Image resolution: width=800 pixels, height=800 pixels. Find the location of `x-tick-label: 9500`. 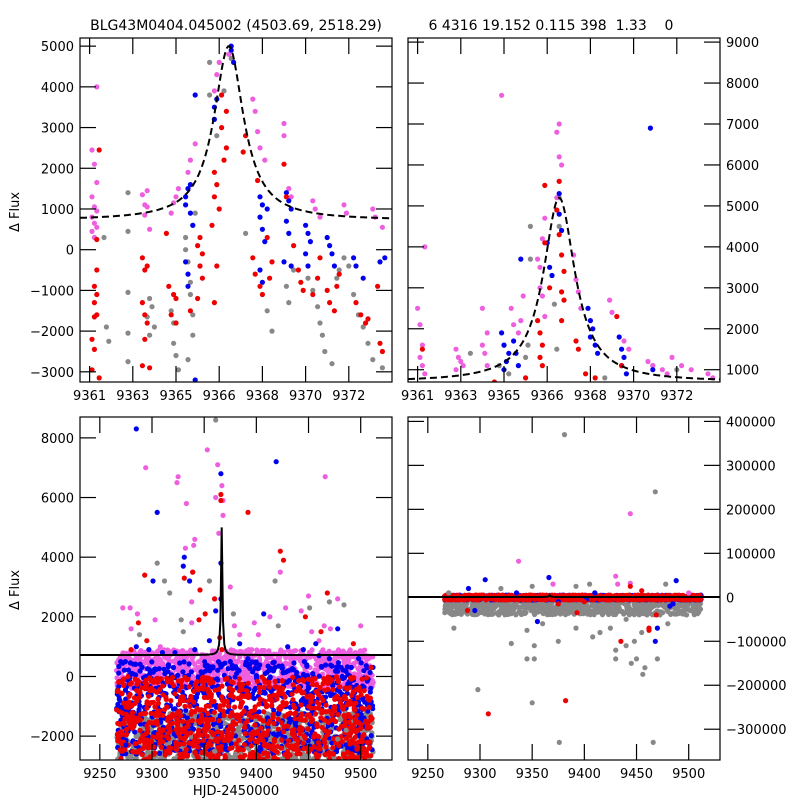

x-tick-label: 9500 is located at coordinates (360, 774).